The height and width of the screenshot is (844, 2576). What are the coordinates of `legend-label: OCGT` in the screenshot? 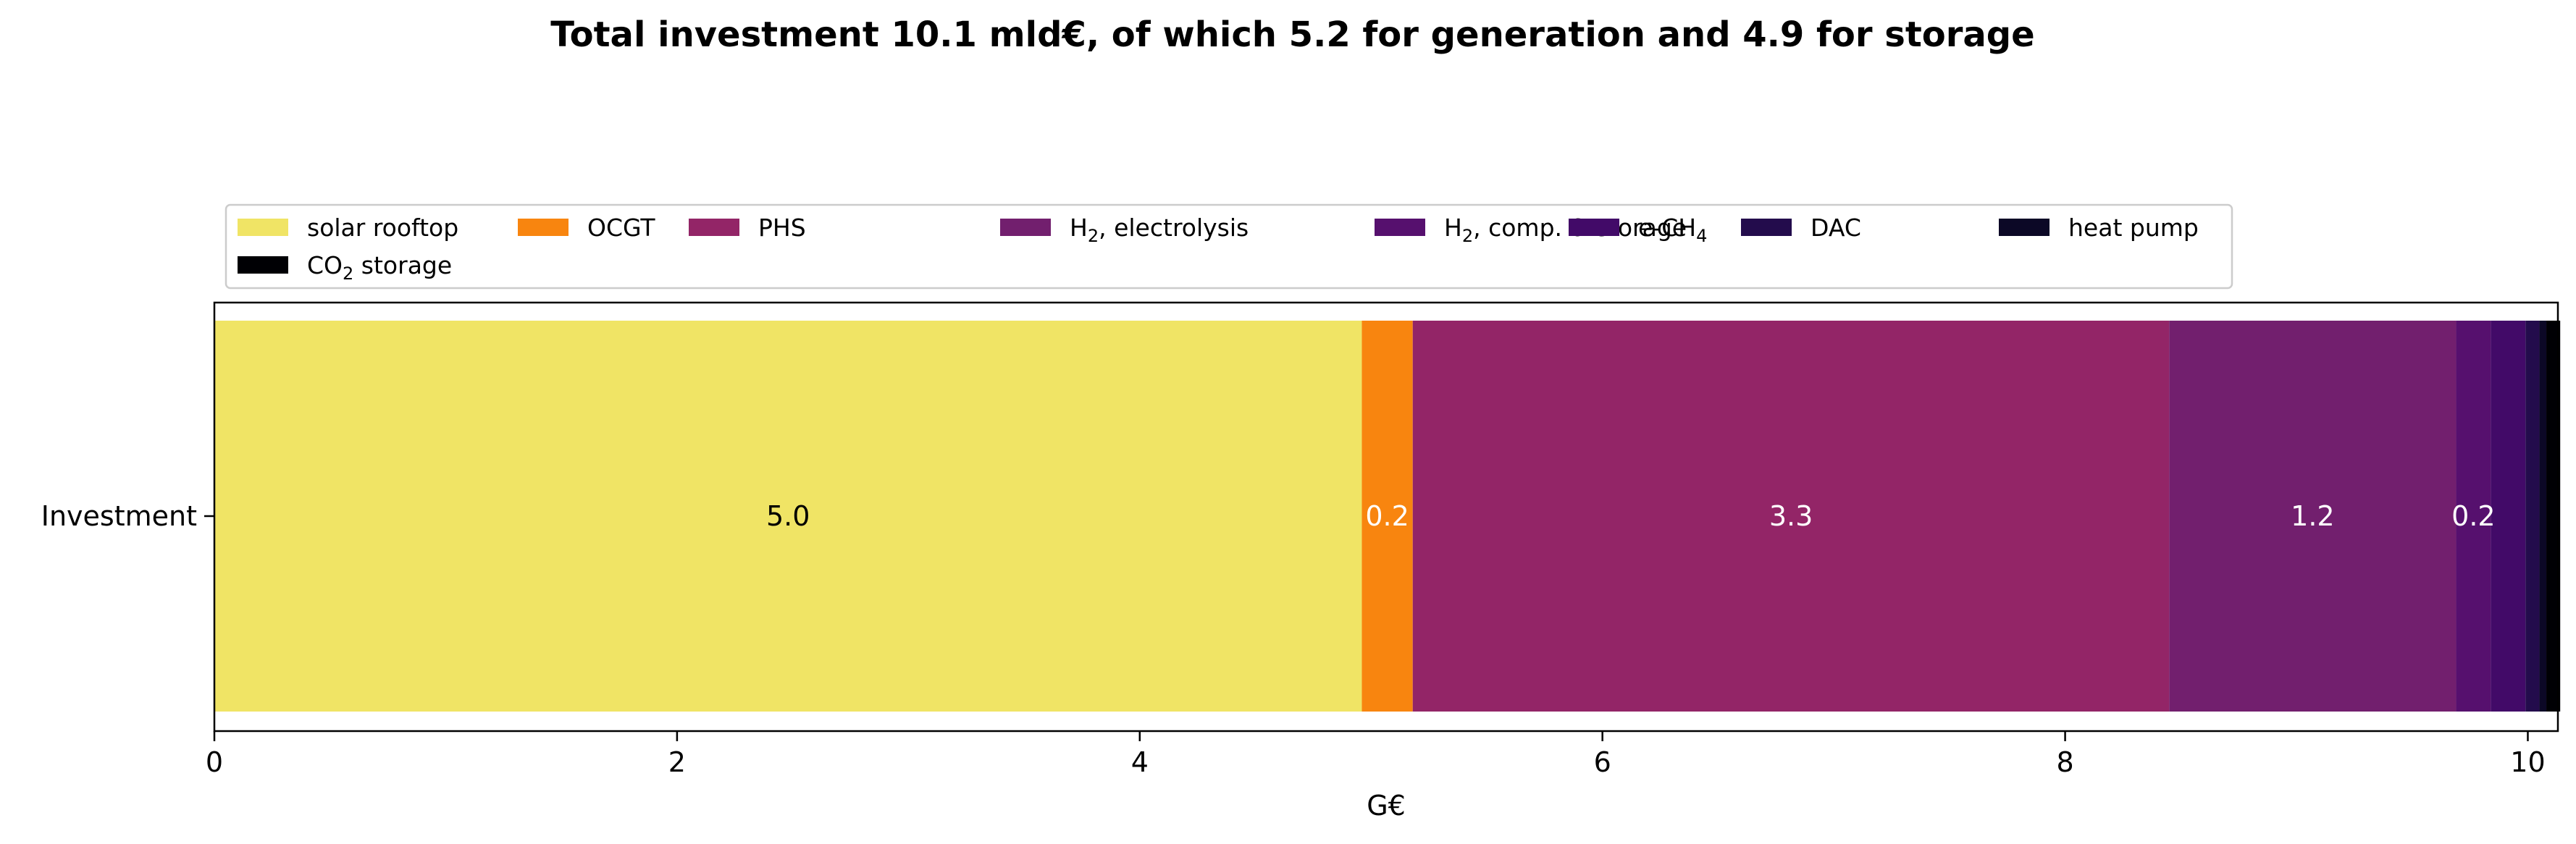 It's located at (621, 228).